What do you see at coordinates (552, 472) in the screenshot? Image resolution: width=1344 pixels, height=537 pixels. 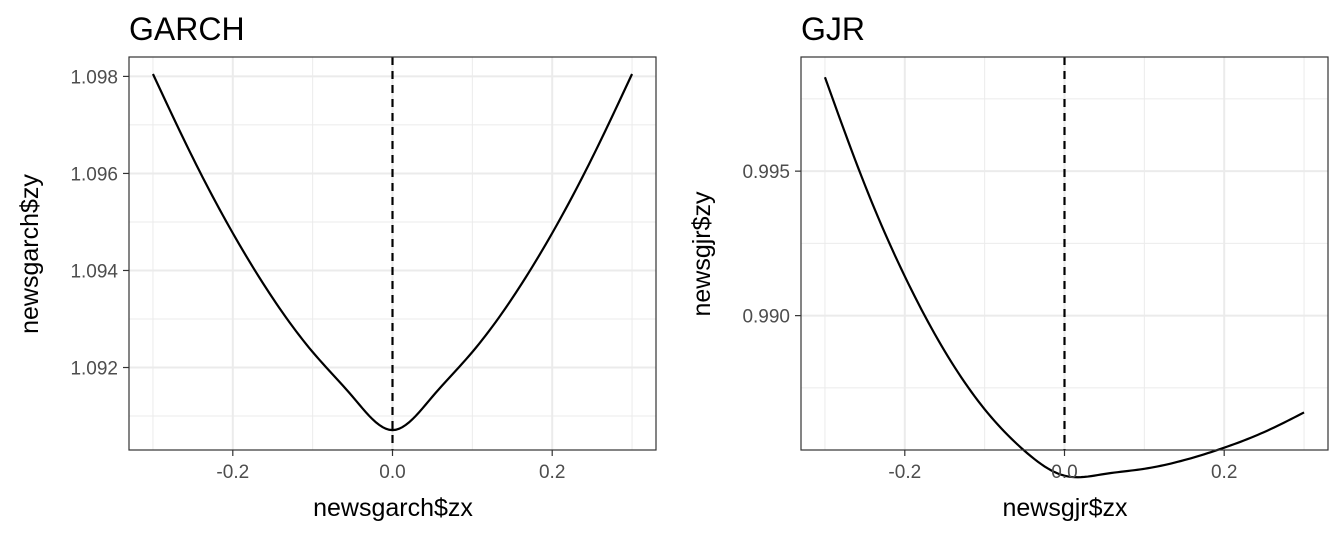 I see `garch-x-tick-label: 0.2` at bounding box center [552, 472].